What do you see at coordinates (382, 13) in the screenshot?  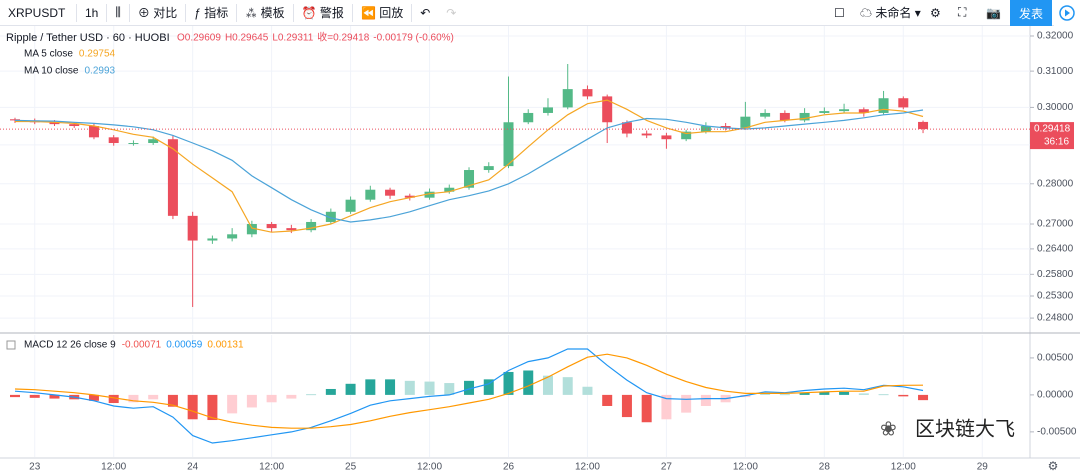 I see `replay: ⏪ 回放` at bounding box center [382, 13].